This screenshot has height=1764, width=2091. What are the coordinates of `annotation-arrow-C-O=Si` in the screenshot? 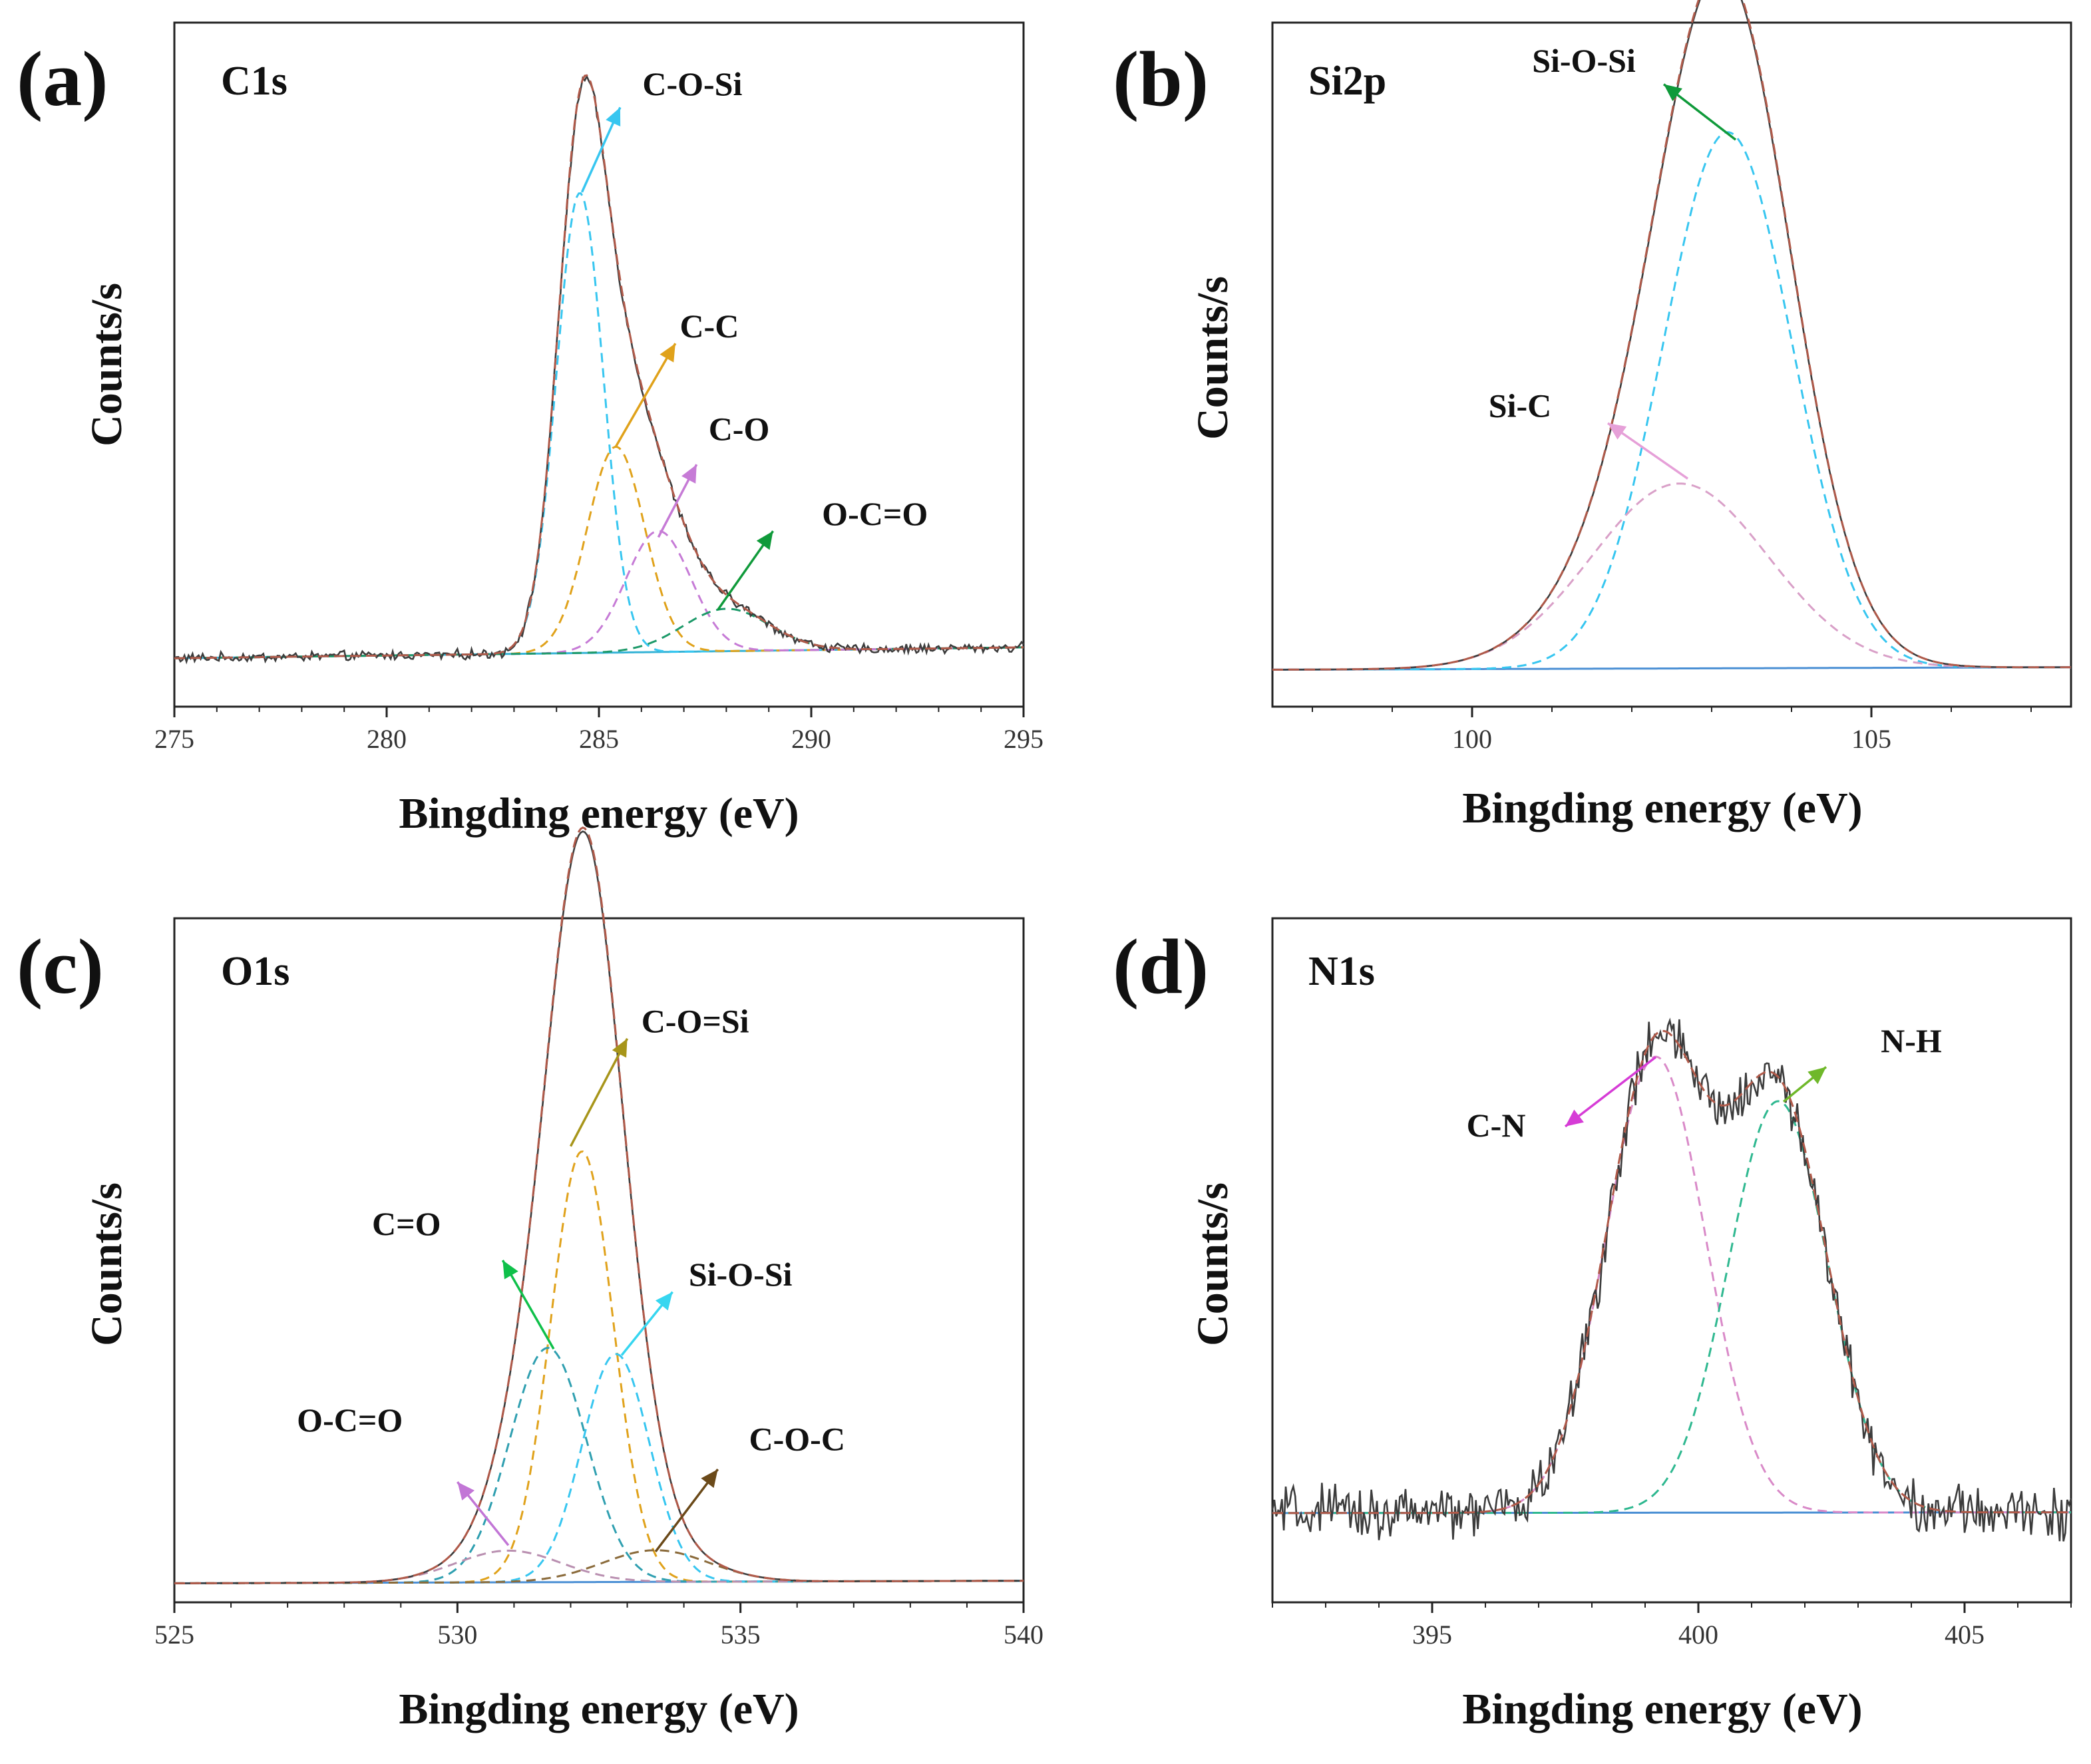 It's located at (599, 1092).